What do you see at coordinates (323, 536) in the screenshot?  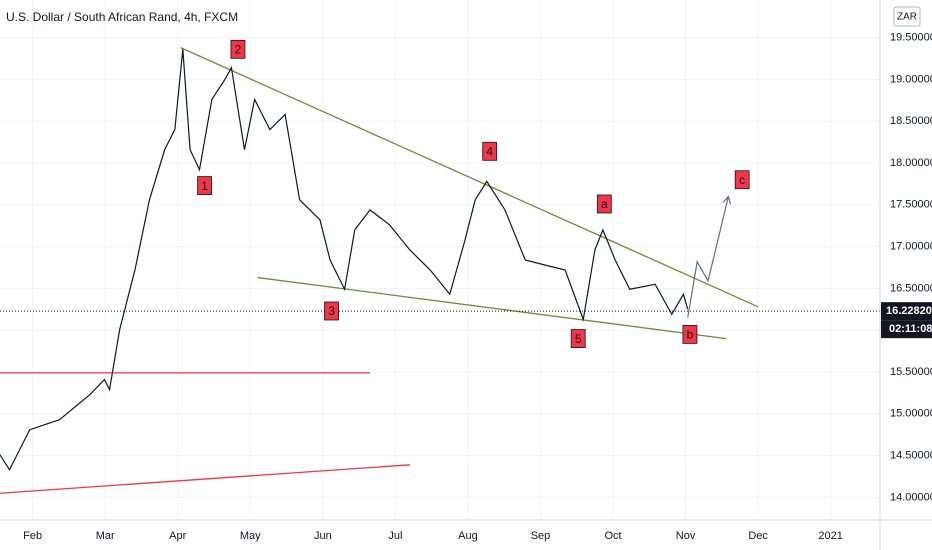 I see `x-tick-label: Jun` at bounding box center [323, 536].